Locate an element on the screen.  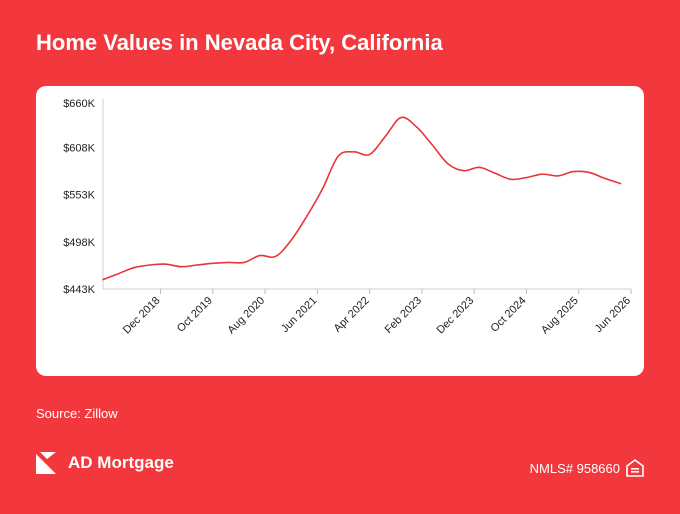
source-note: Source: Zillow is located at coordinates (77, 413).